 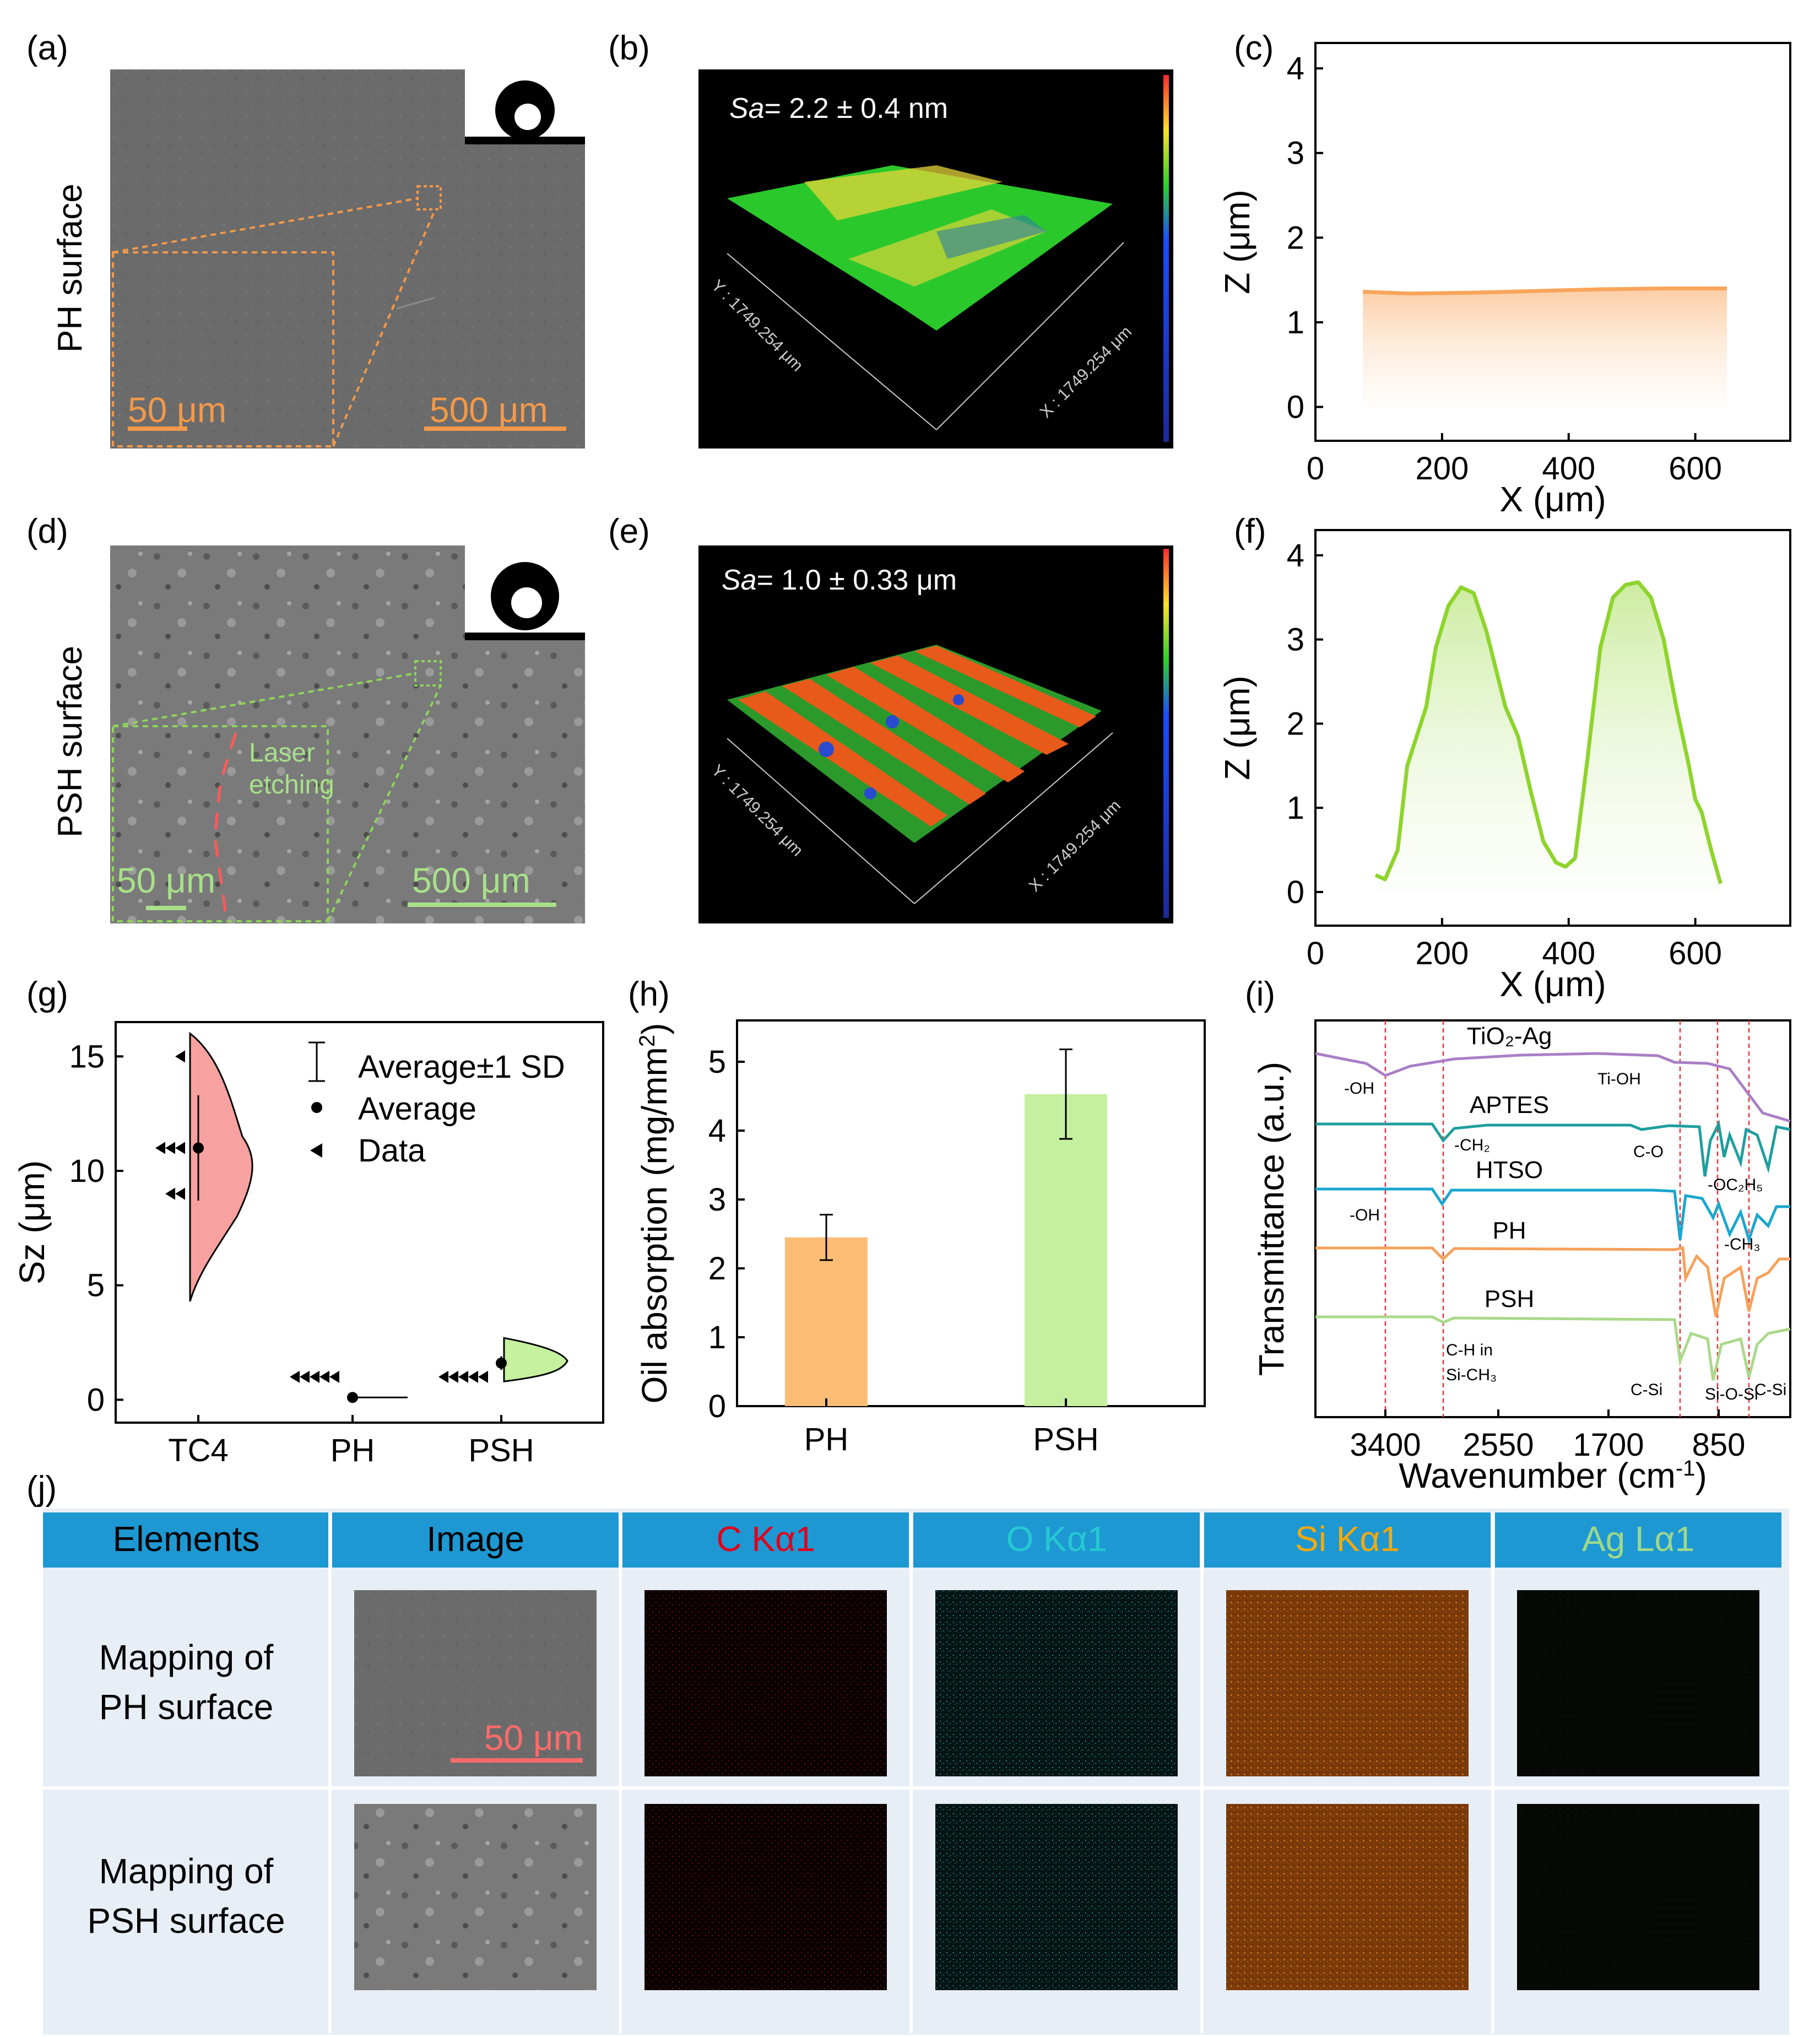 What do you see at coordinates (903, 192) in the screenshot?
I see `surface-band-b1` at bounding box center [903, 192].